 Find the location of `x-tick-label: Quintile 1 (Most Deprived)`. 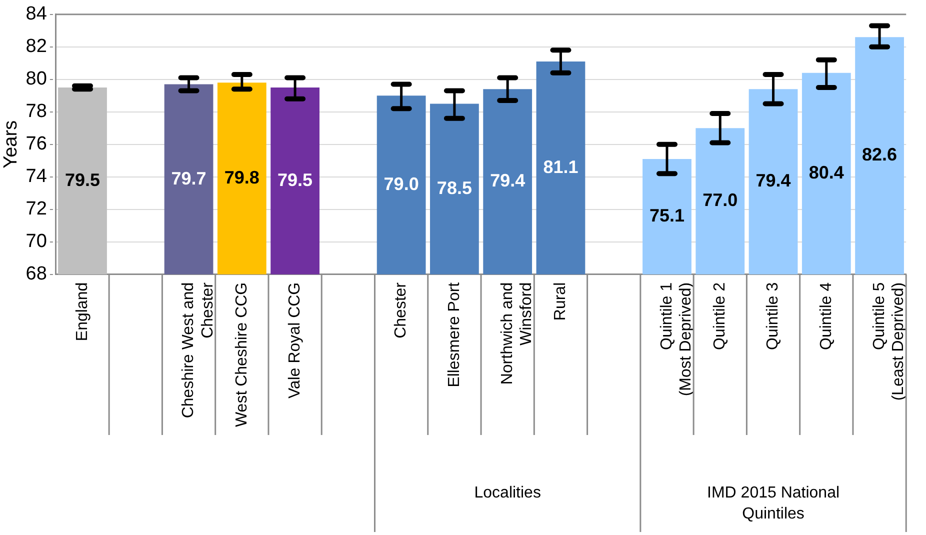

x-tick-label: Quintile 1 (Most Deprived) is located at coordinates (676, 339).